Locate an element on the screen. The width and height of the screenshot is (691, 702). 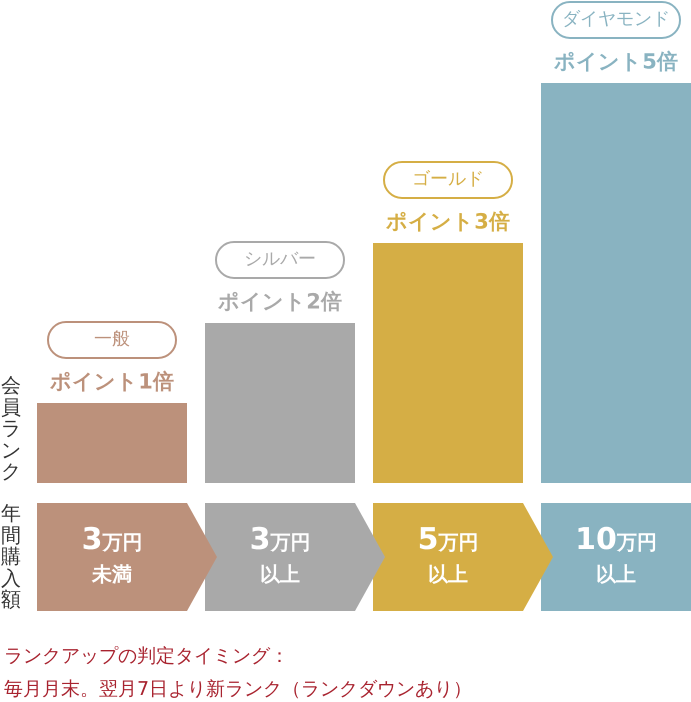
annotation: 一般 is located at coordinates (112, 339).